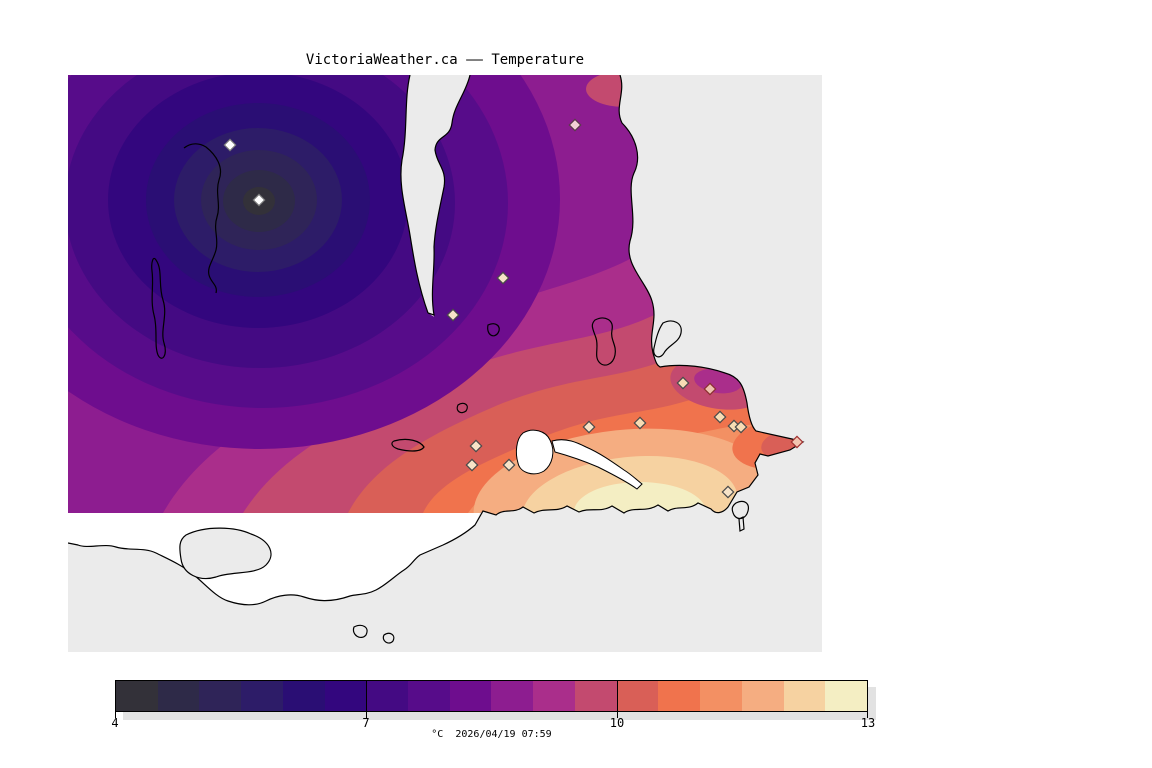 The height and width of the screenshot is (768, 1152). I want to click on strait-water, so click(445, 582).